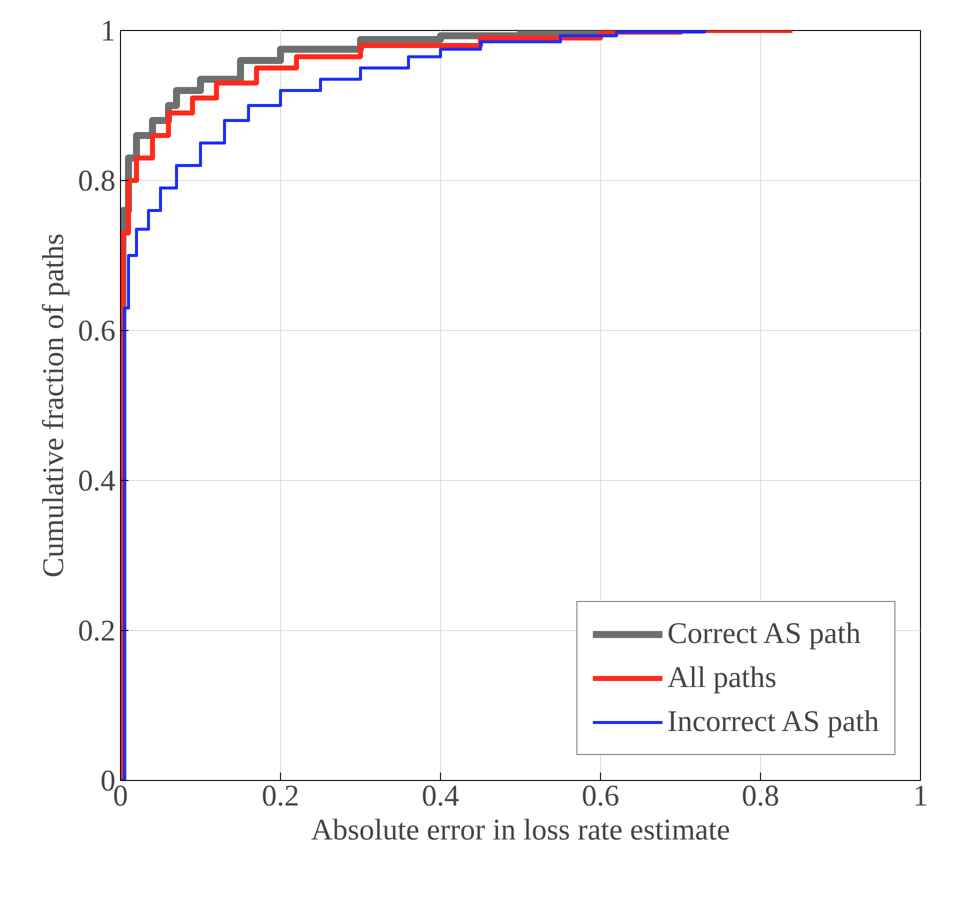 The width and height of the screenshot is (970, 898). What do you see at coordinates (764, 634) in the screenshot?
I see `legend-label: Correct AS path` at bounding box center [764, 634].